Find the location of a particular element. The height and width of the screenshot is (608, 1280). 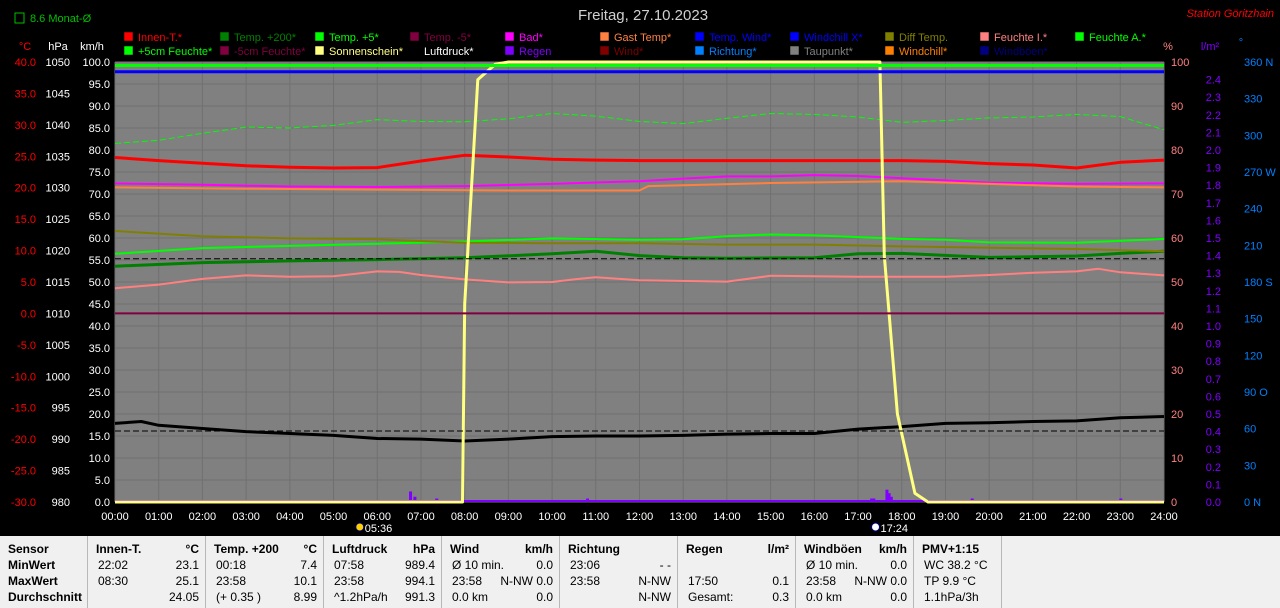

tick-x: 15:00 is located at coordinates (771, 517).